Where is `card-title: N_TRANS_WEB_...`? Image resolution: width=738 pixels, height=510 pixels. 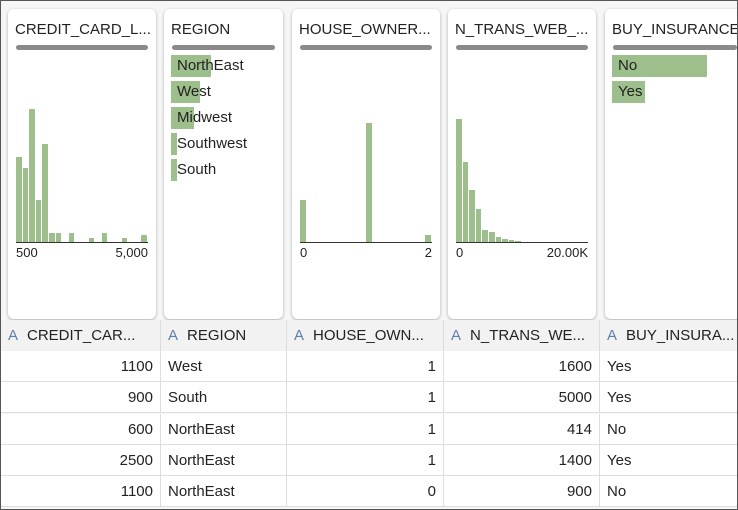 card-title: N_TRANS_WEB_... is located at coordinates (522, 29).